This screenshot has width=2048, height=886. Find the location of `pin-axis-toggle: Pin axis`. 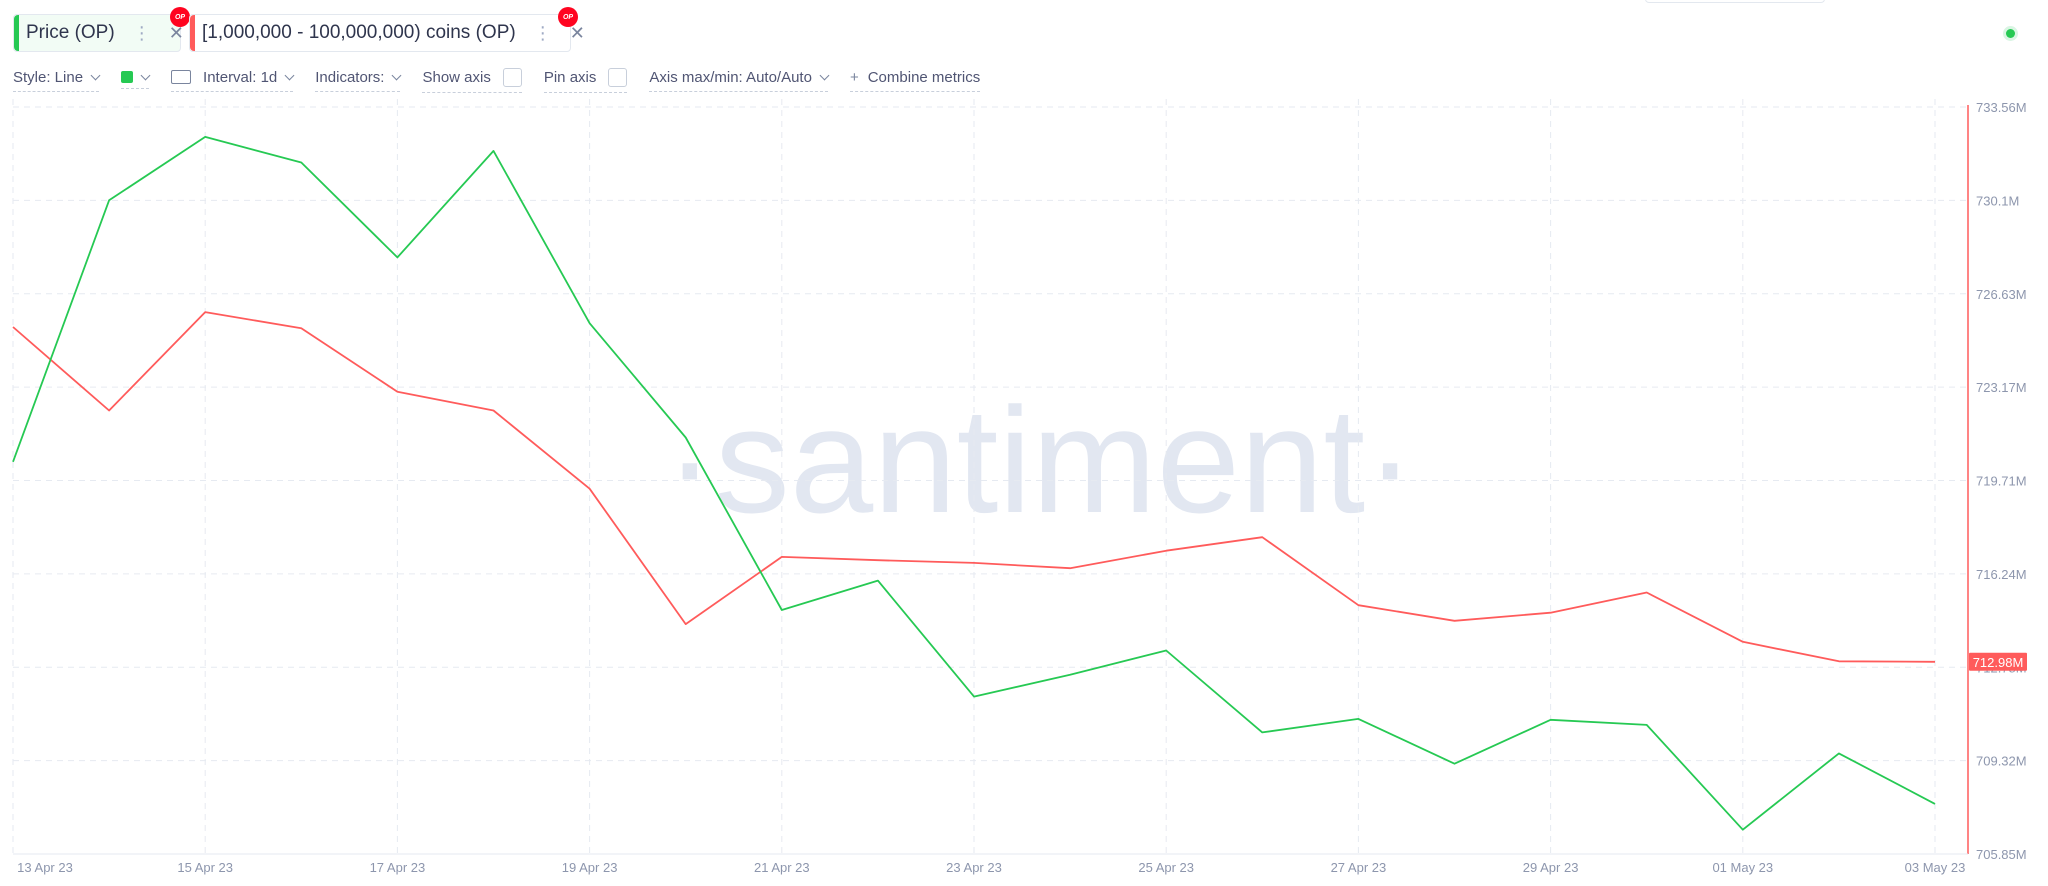

pin-axis-toggle: Pin axis is located at coordinates (585, 80).